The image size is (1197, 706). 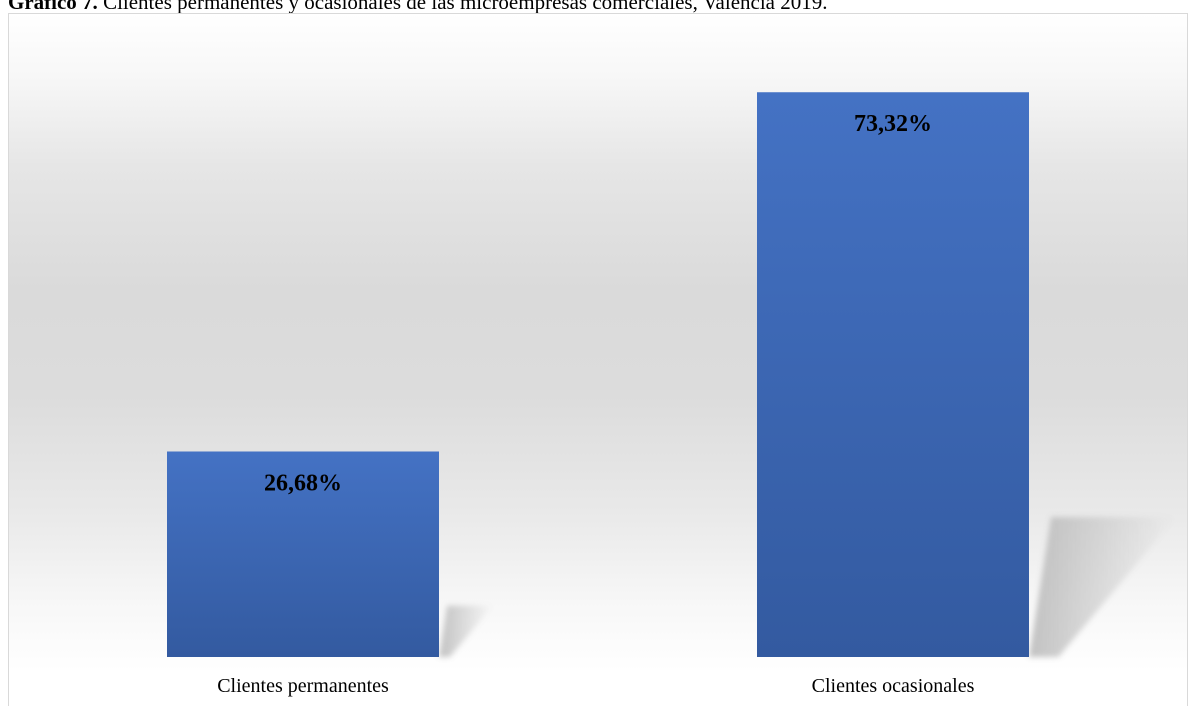 What do you see at coordinates (595, 686) in the screenshot?
I see `x-tick-labels-group: Clientes permanentes Clientes ocasionales` at bounding box center [595, 686].